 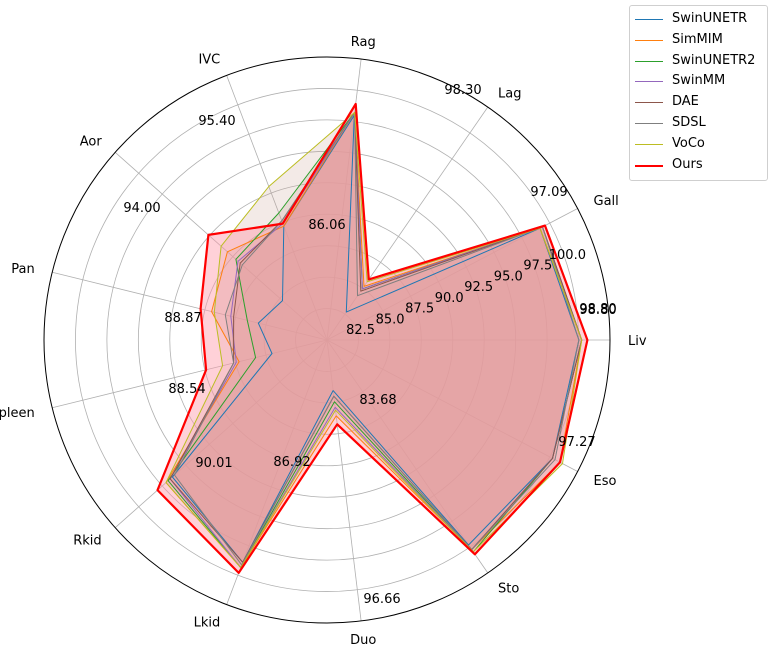 I want to click on category-label: Sto, so click(x=508, y=589).